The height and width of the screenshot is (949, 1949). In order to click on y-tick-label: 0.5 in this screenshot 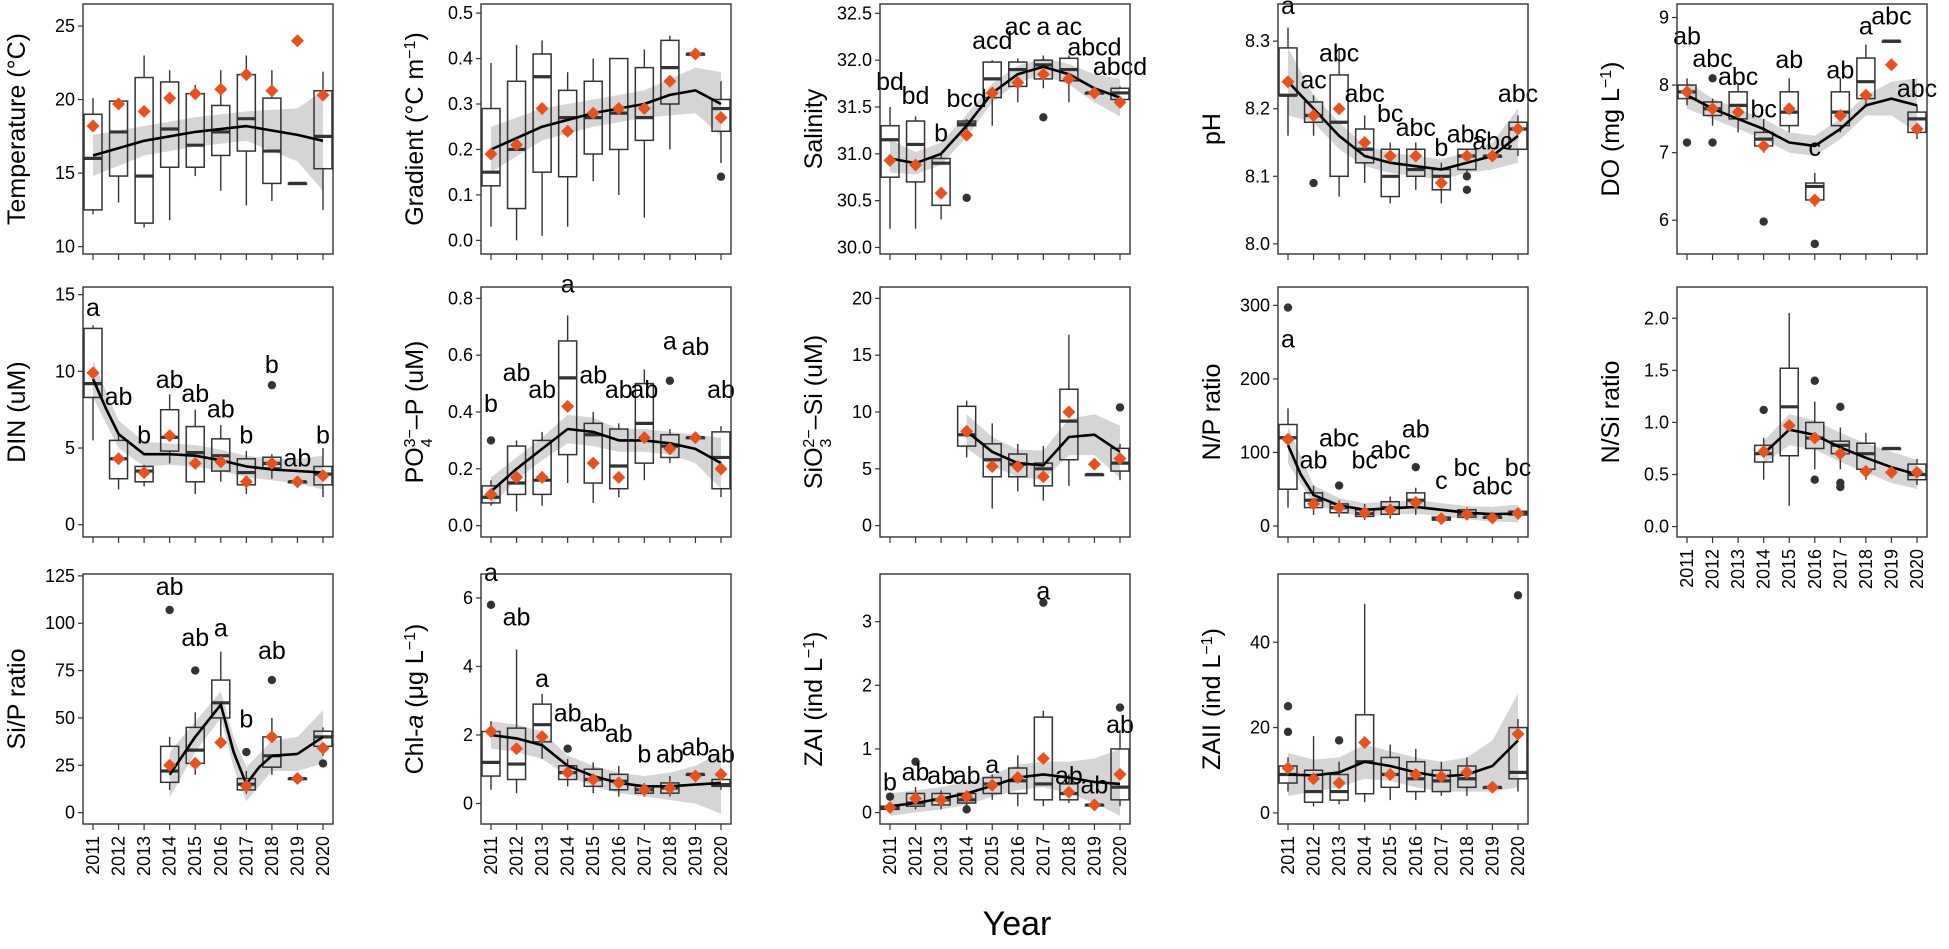, I will do `click(460, 13)`.